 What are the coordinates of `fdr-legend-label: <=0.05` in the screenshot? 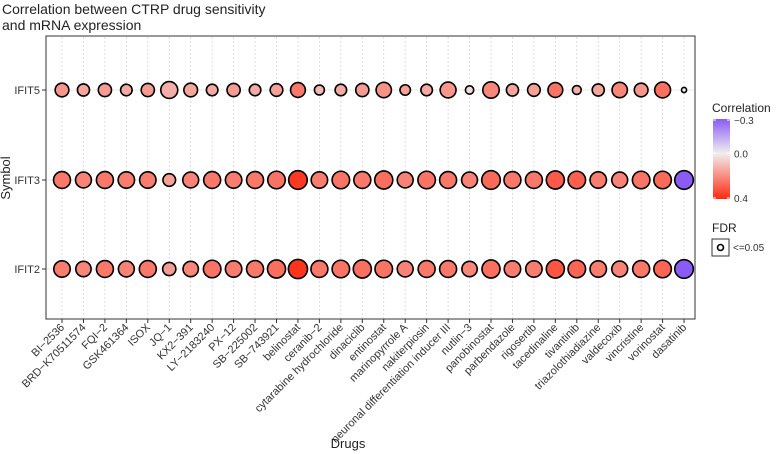 It's located at (749, 248).